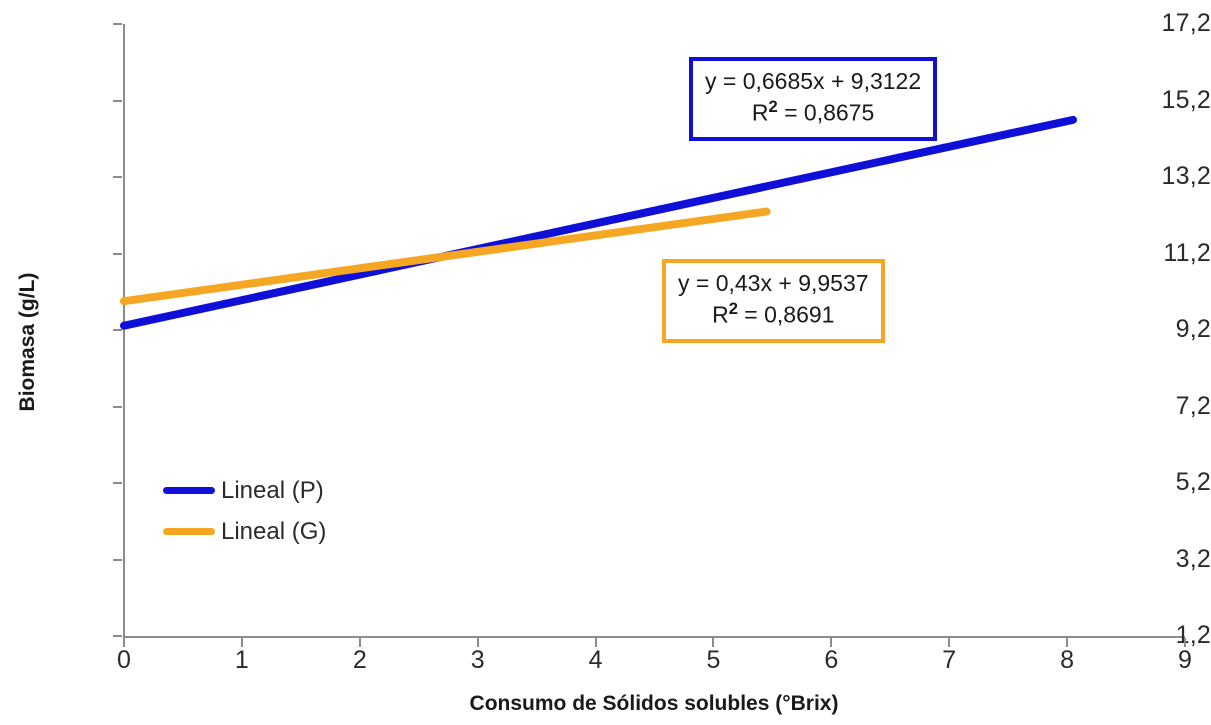 The image size is (1211, 725). Describe the element at coordinates (1193, 635) in the screenshot. I see `y-tick-label: 1,2` at that location.